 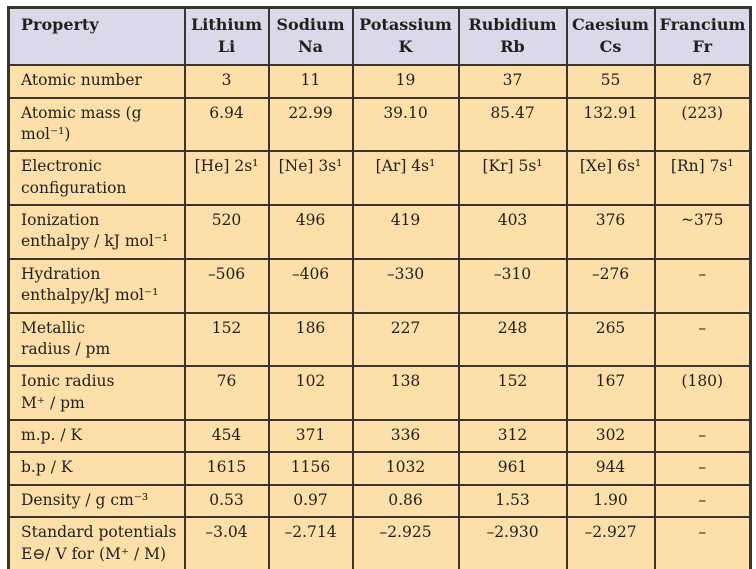 What do you see at coordinates (610, 285) in the screenshot?
I see `value-cell: –276` at bounding box center [610, 285].